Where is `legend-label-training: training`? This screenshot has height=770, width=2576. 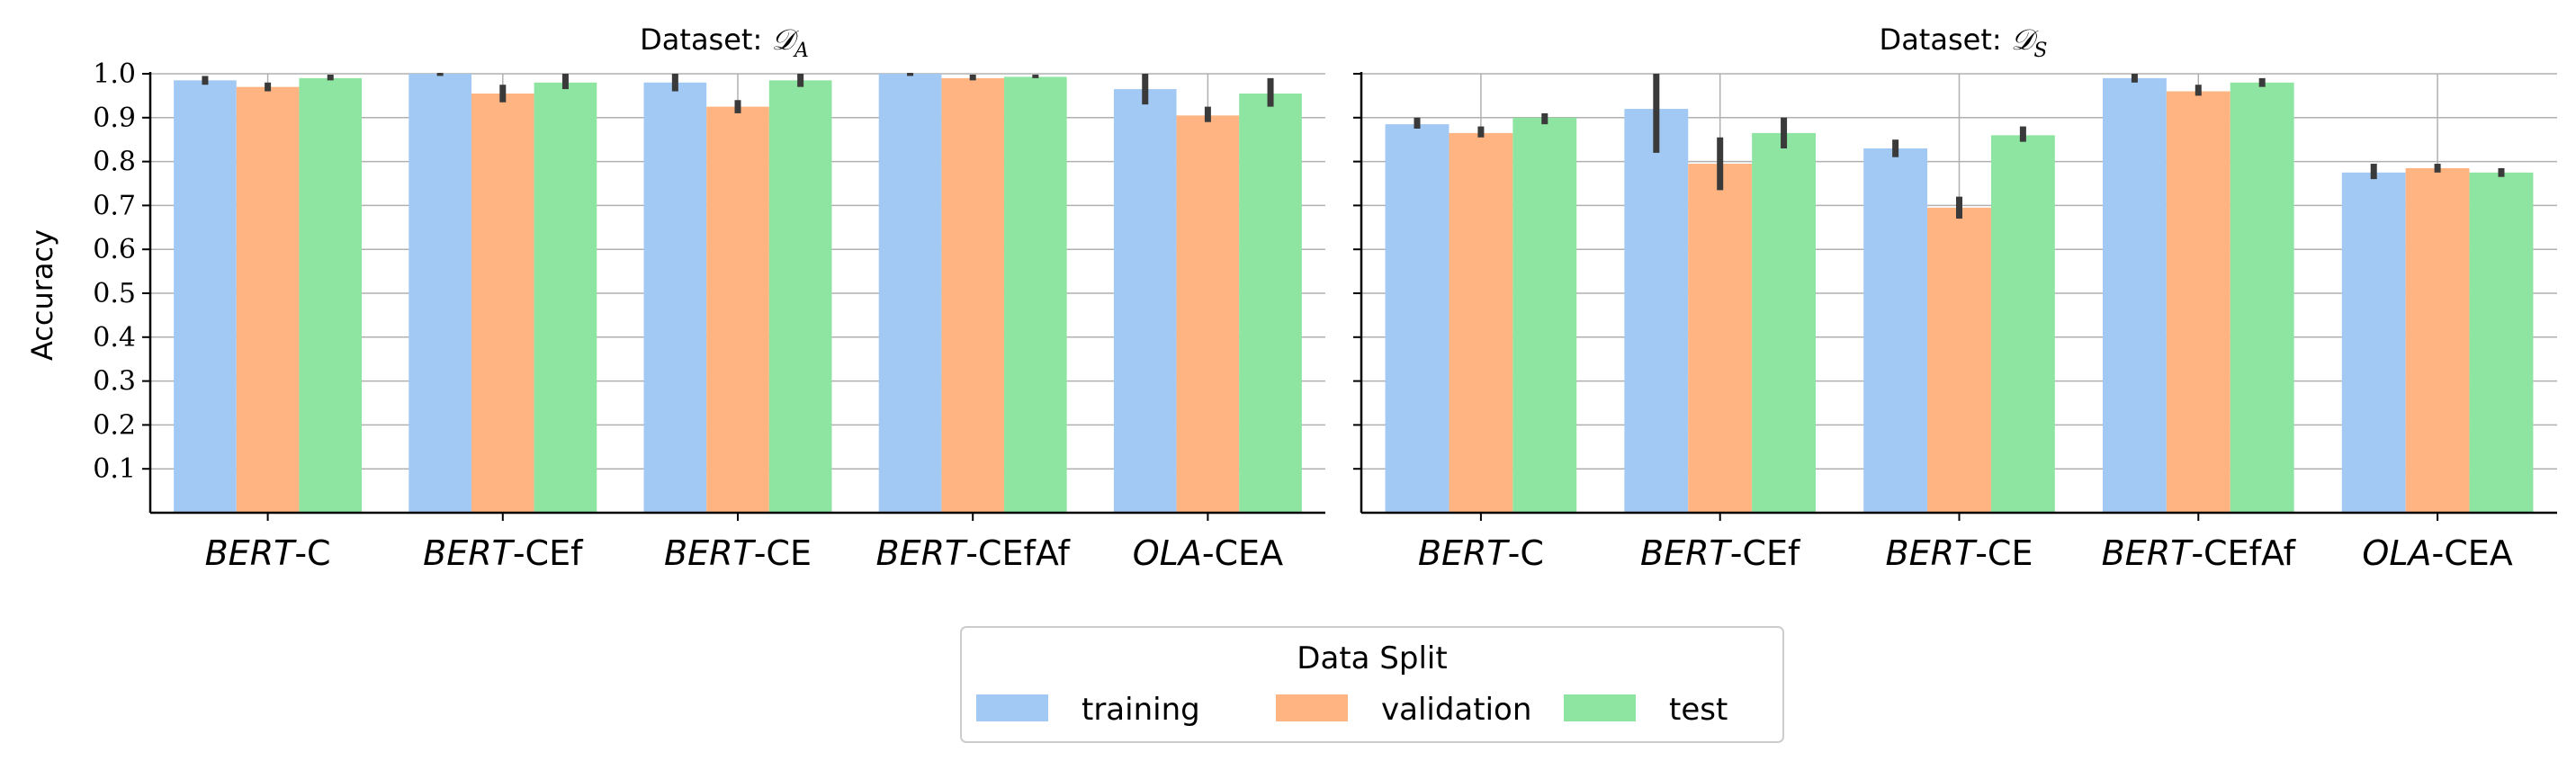 legend-label-training: training is located at coordinates (1141, 710).